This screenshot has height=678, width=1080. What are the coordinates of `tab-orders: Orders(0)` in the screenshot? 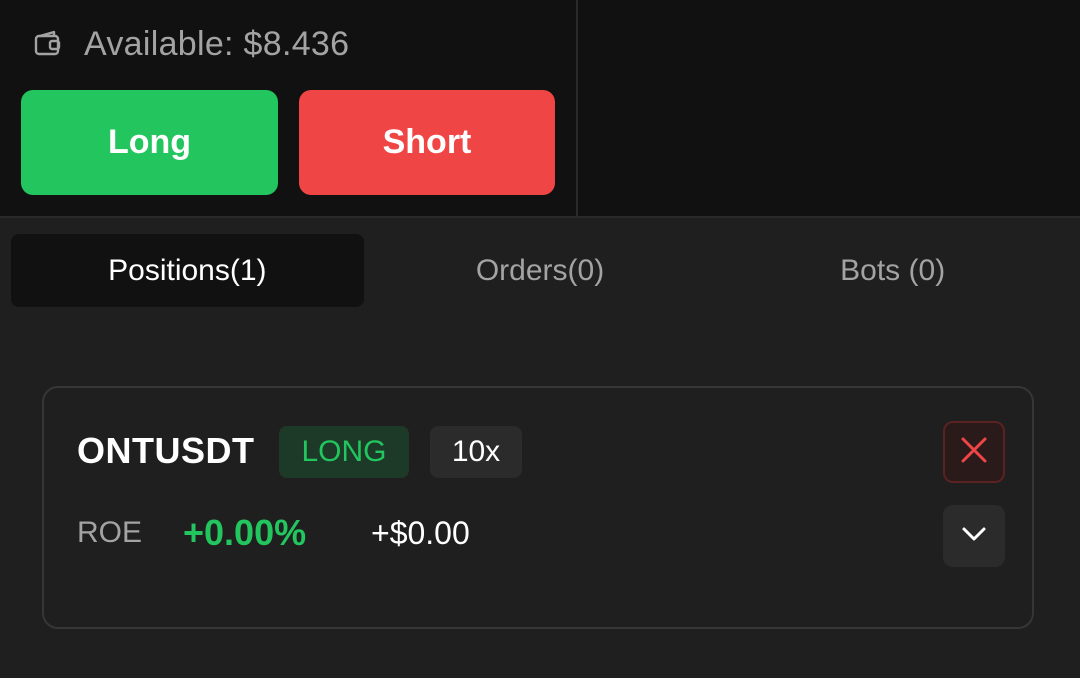 It's located at (540, 270).